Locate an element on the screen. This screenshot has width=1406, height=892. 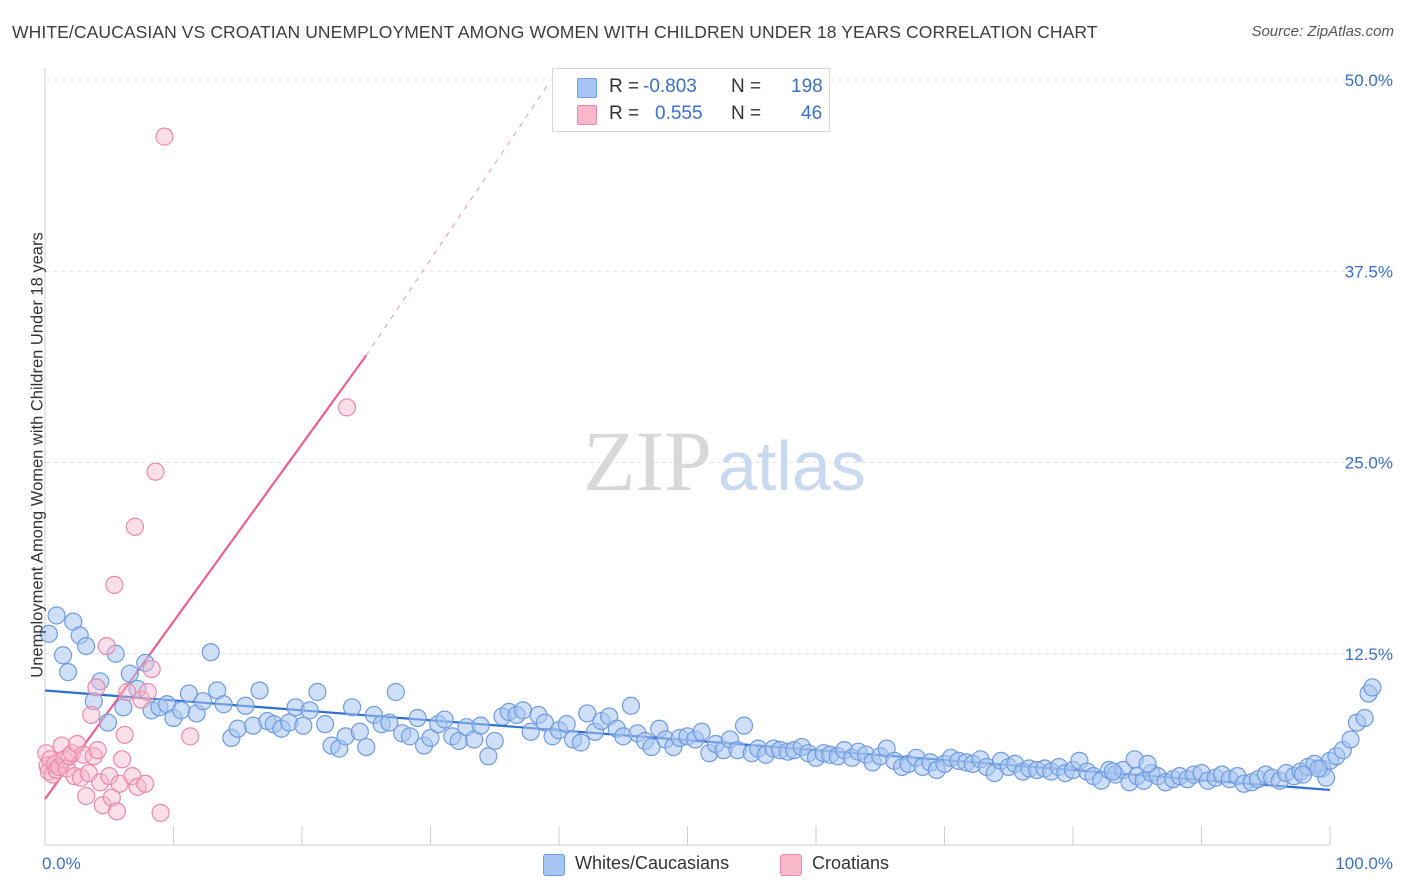
watermark-zip: ZIP is located at coordinates (647, 461).